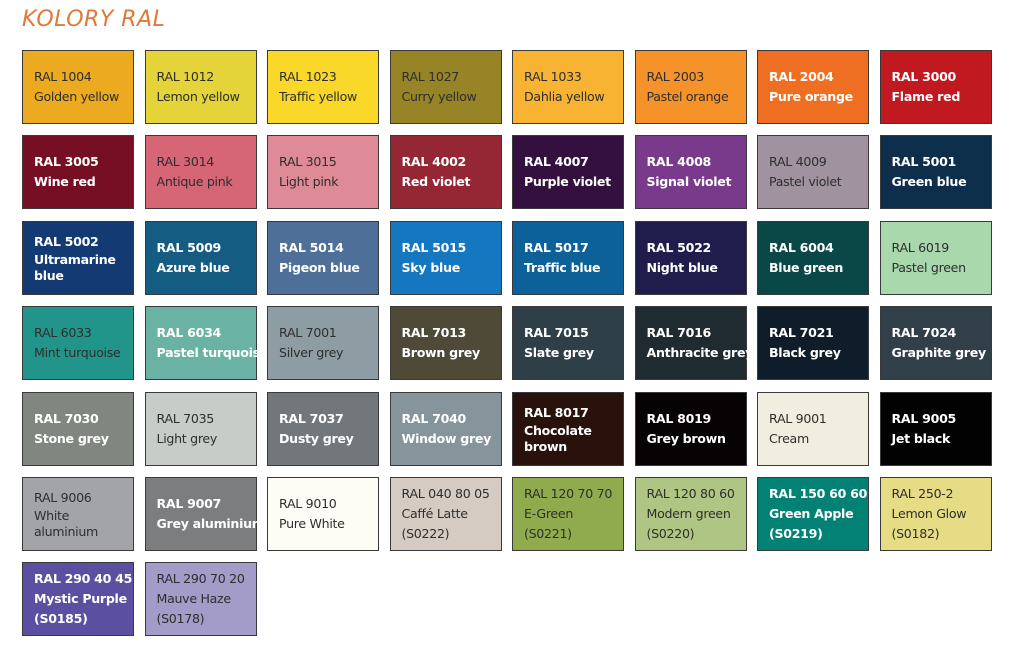  What do you see at coordinates (63, 76) in the screenshot?
I see `swatch-code: RAL 1004` at bounding box center [63, 76].